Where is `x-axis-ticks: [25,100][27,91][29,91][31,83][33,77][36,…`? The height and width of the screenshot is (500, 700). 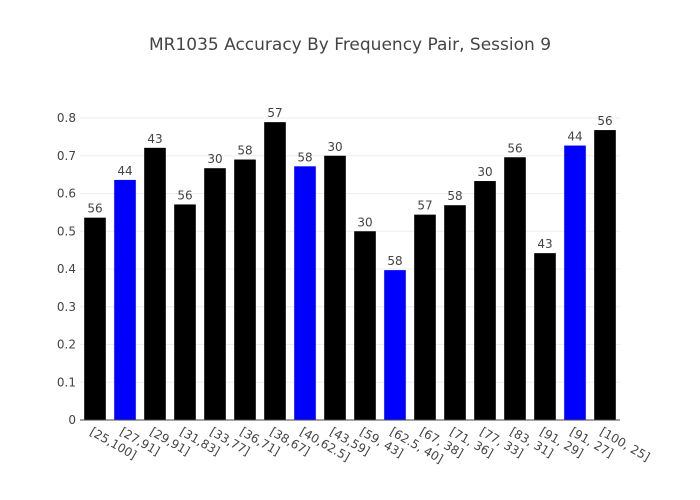 x-axis-ticks: [25,100][27,91][29,91][31,83][33,77][36,… is located at coordinates (370, 445).